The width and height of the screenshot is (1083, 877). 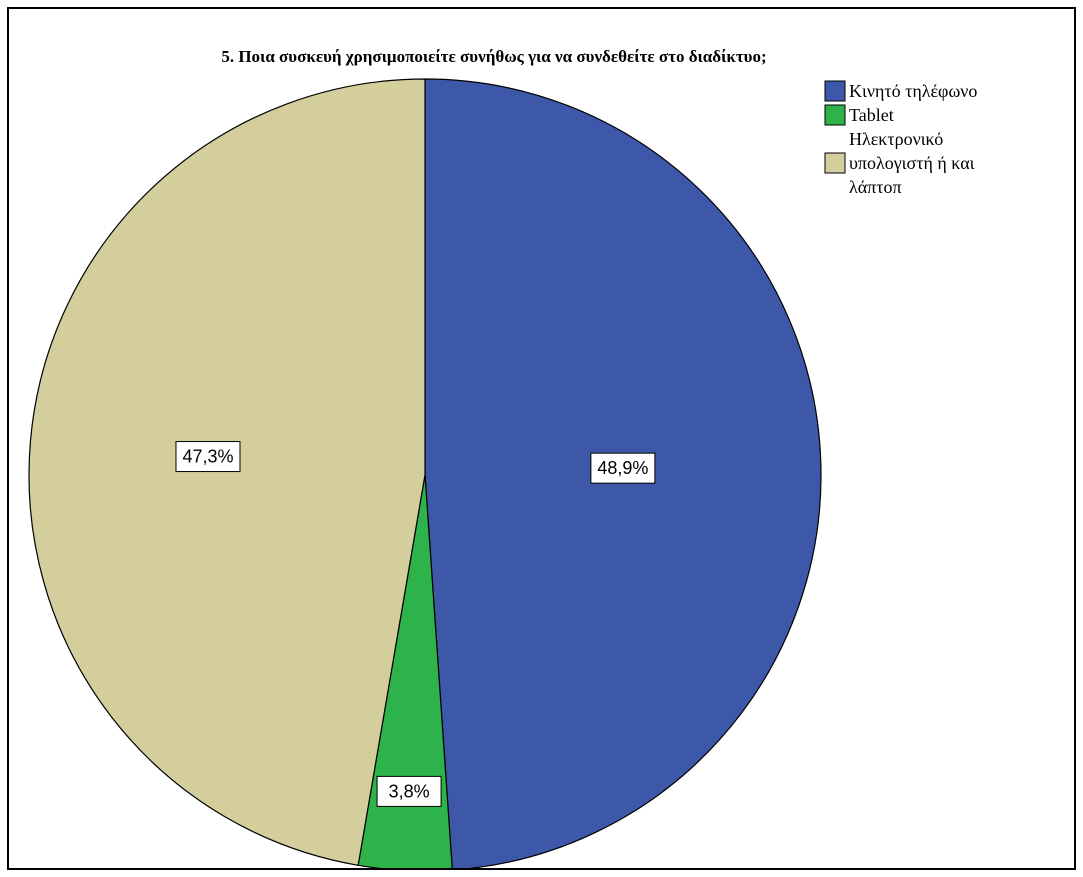 I want to click on legend-item-2: Tablet, so click(x=859, y=115).